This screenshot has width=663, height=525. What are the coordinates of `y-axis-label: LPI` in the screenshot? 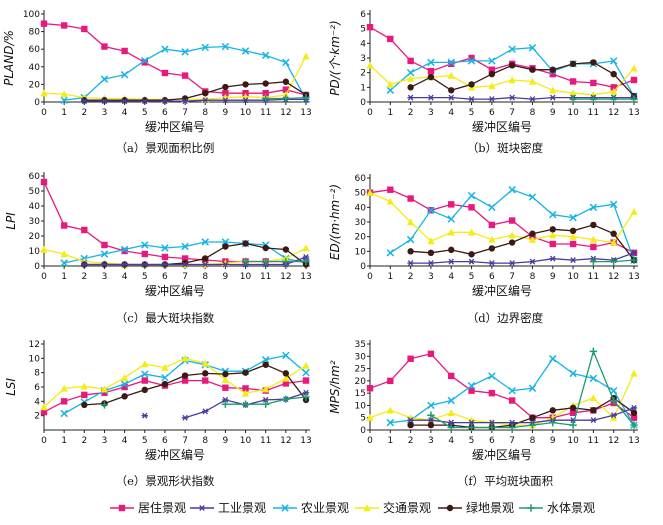 It's located at (11, 221).